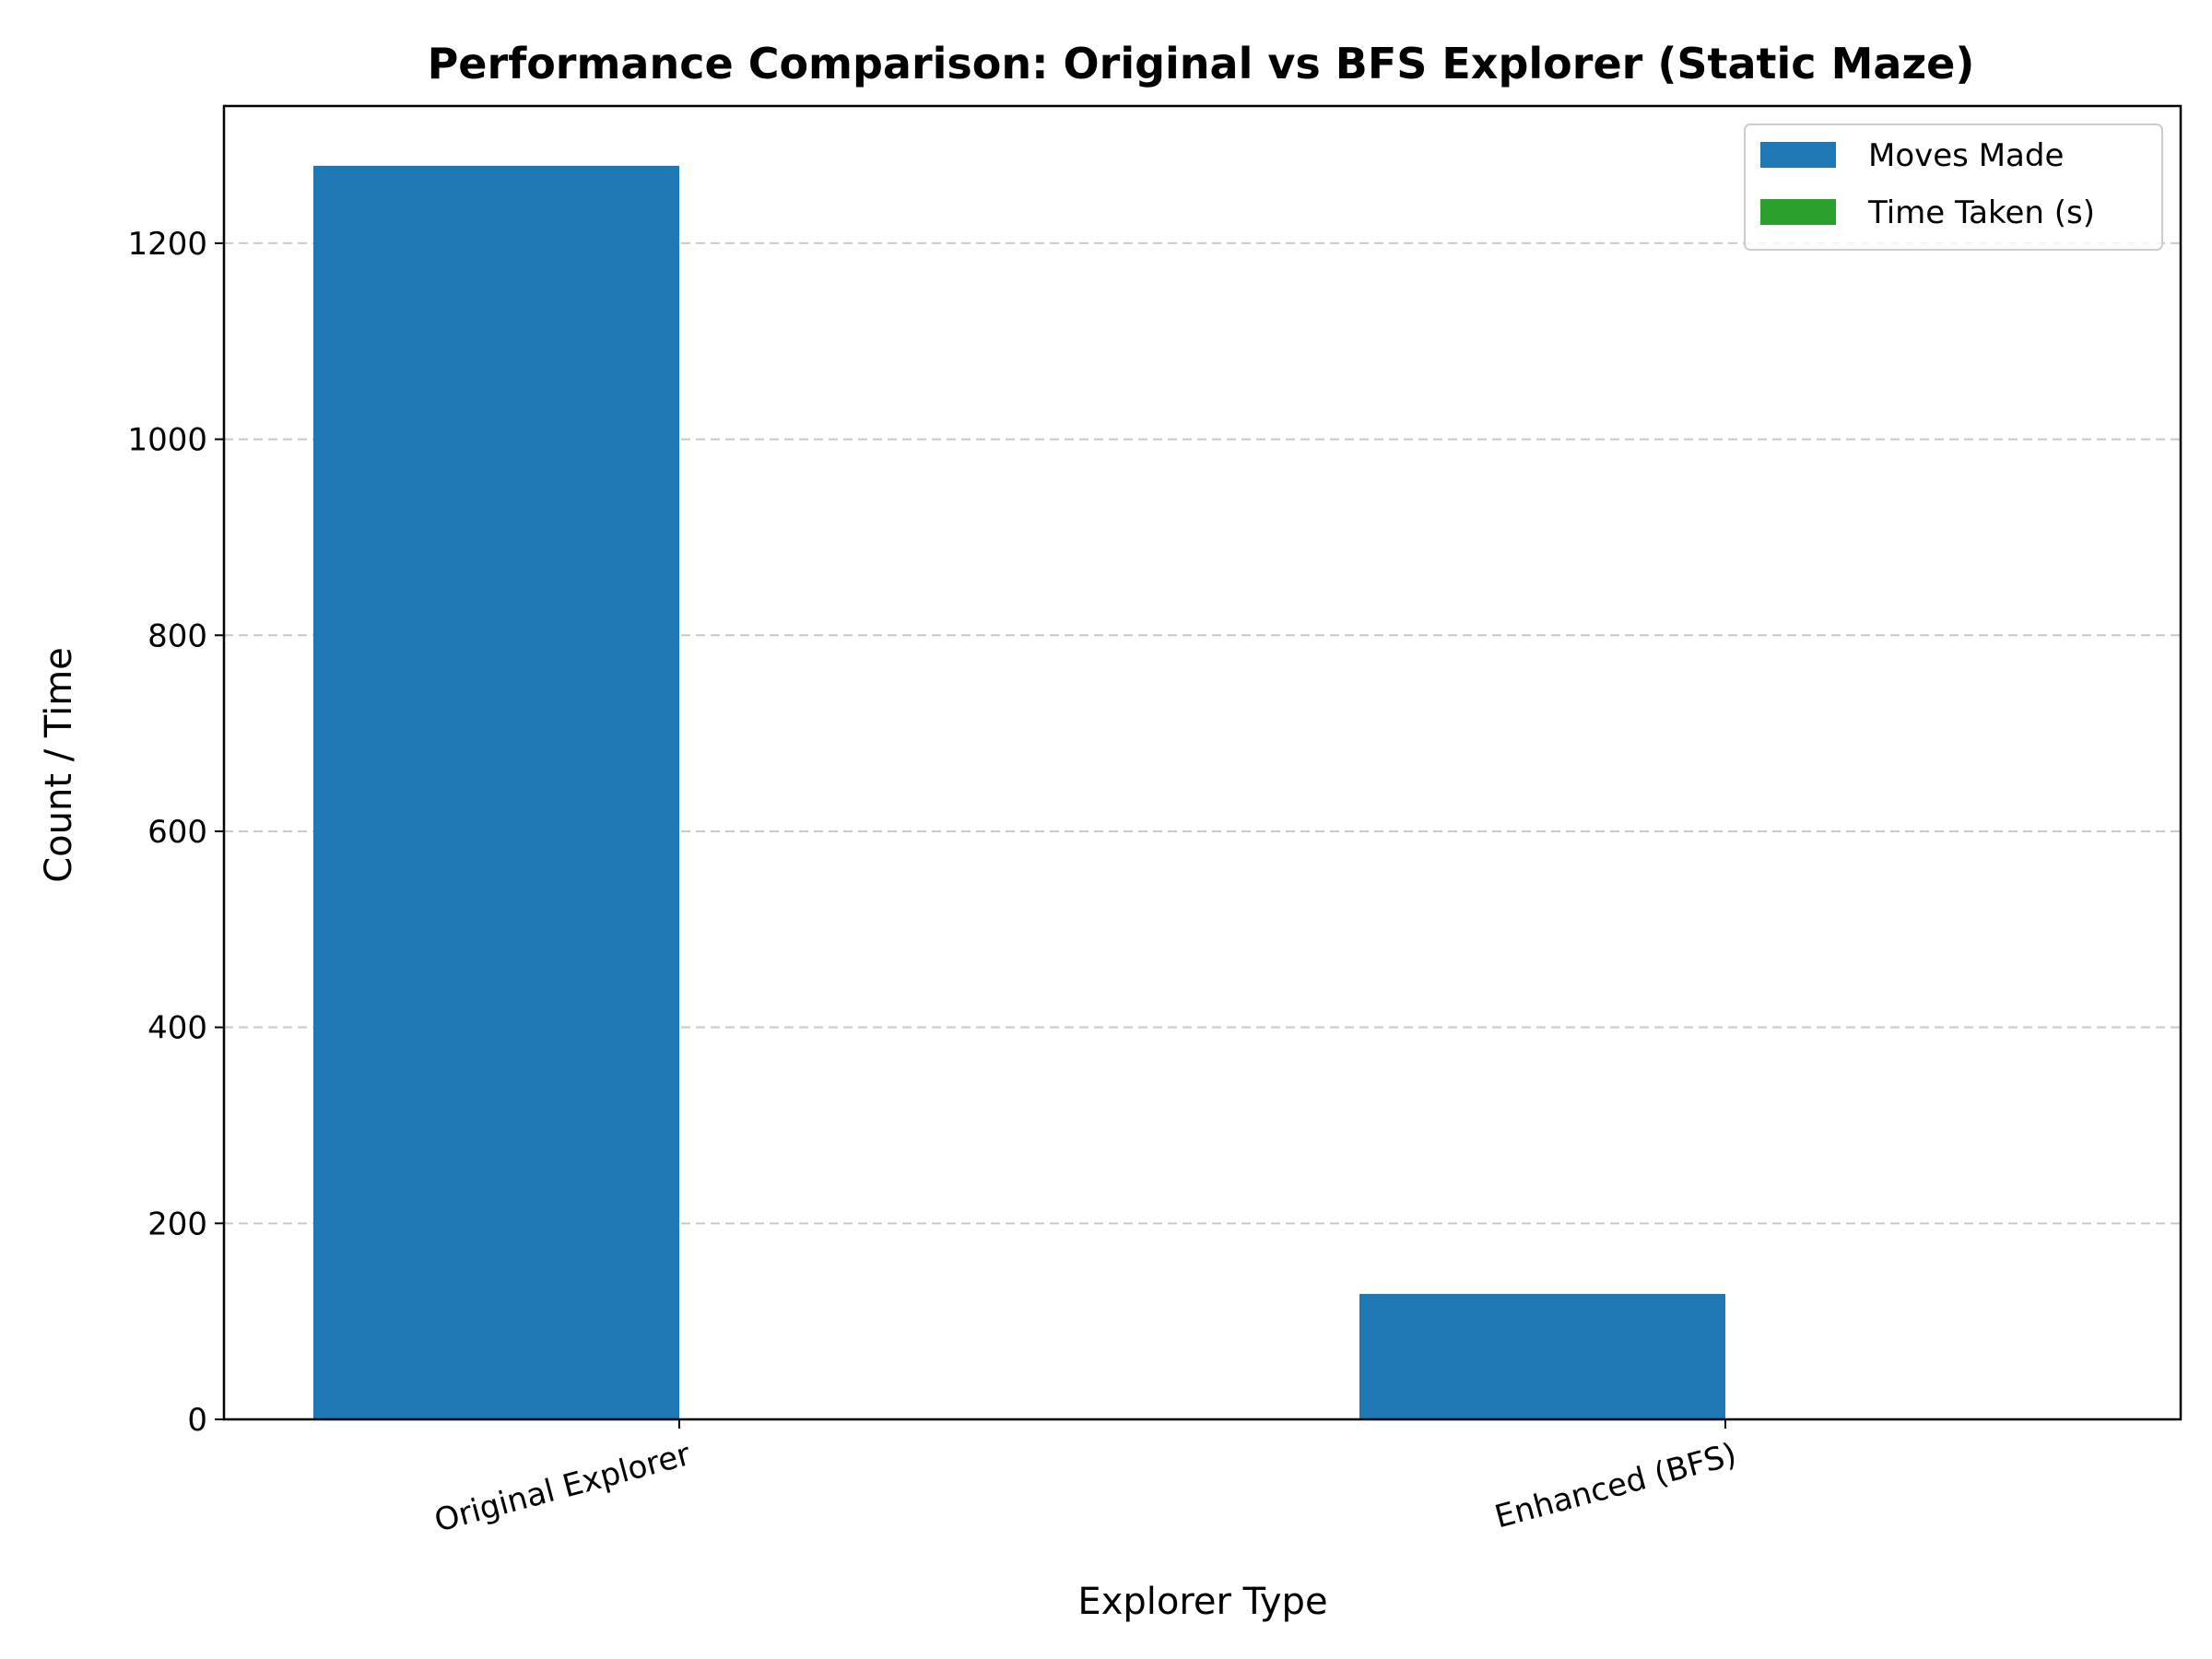 The height and width of the screenshot is (1659, 2212). What do you see at coordinates (167, 244) in the screenshot?
I see `y-tick-label: 1200` at bounding box center [167, 244].